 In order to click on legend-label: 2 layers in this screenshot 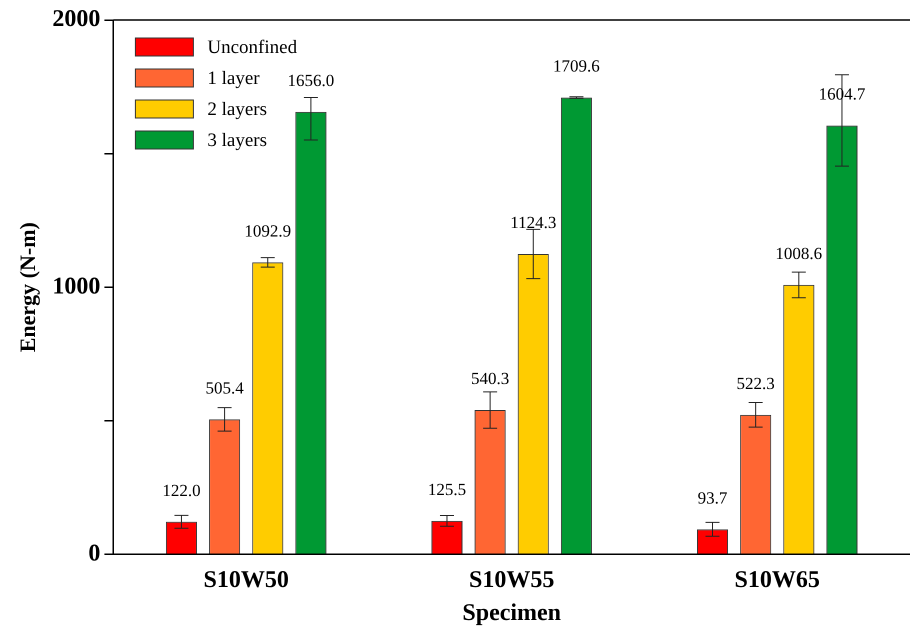, I will do `click(237, 109)`.